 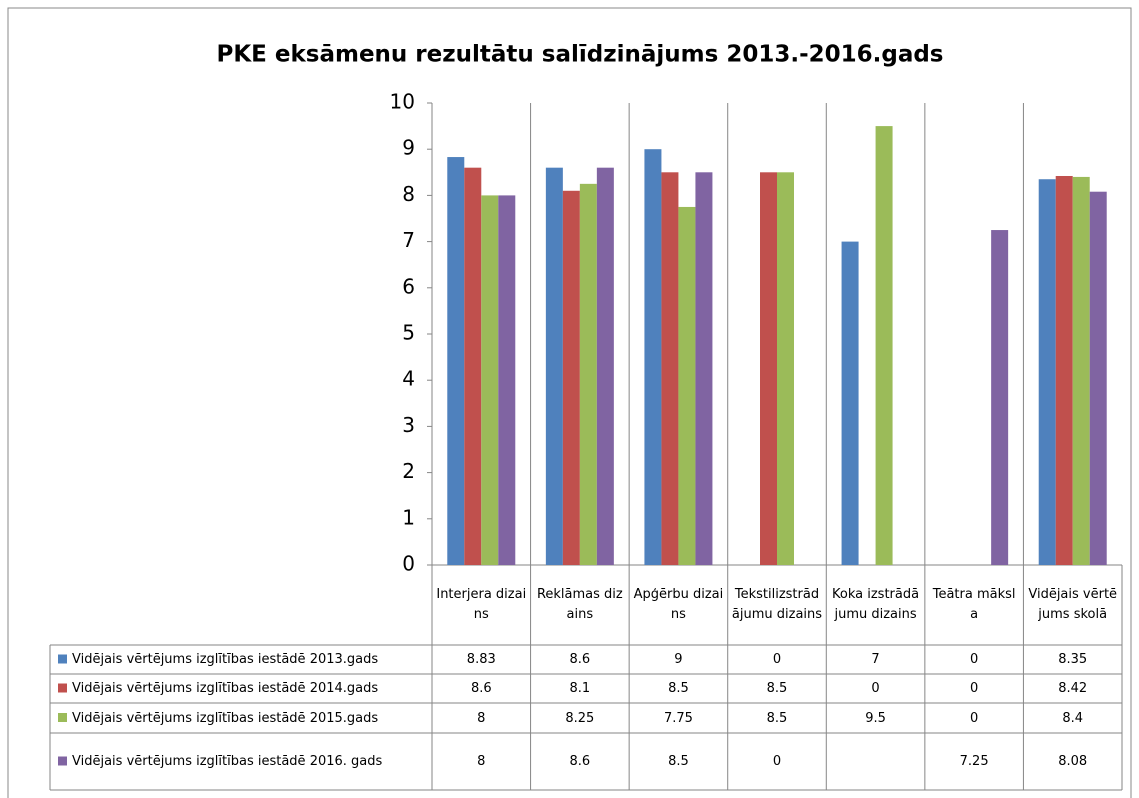 I want to click on x-tick-label: Apģērbu dizains, so click(x=678, y=604).